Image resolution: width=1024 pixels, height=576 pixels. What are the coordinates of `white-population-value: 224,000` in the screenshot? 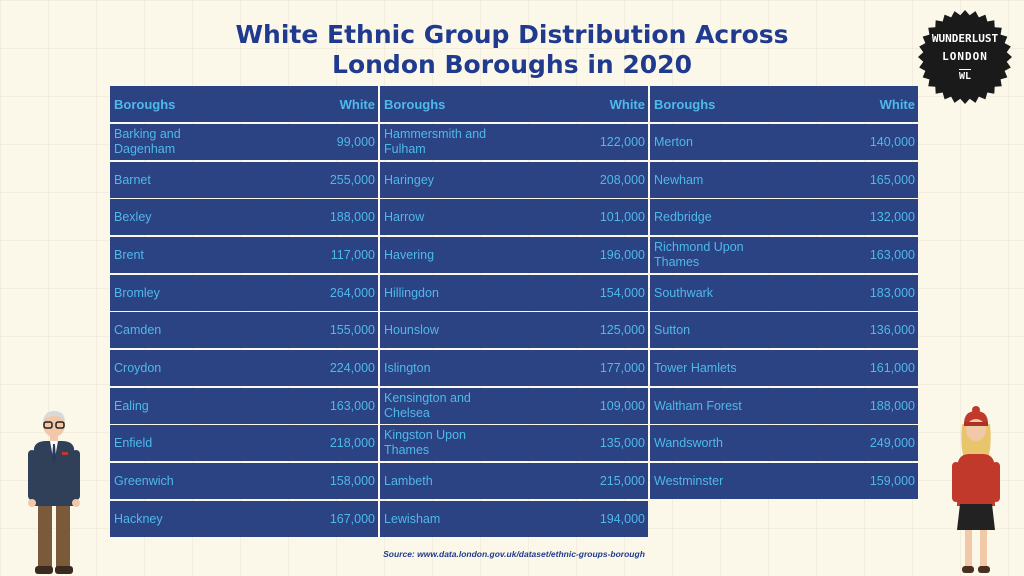 It's located at (352, 368).